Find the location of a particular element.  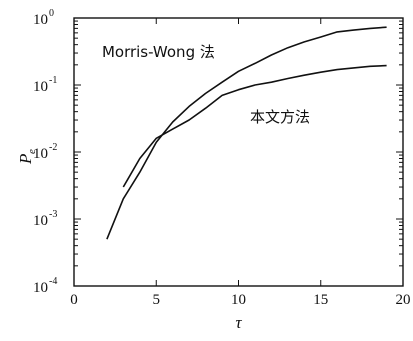

x-tick-label: 5 is located at coordinates (157, 300).